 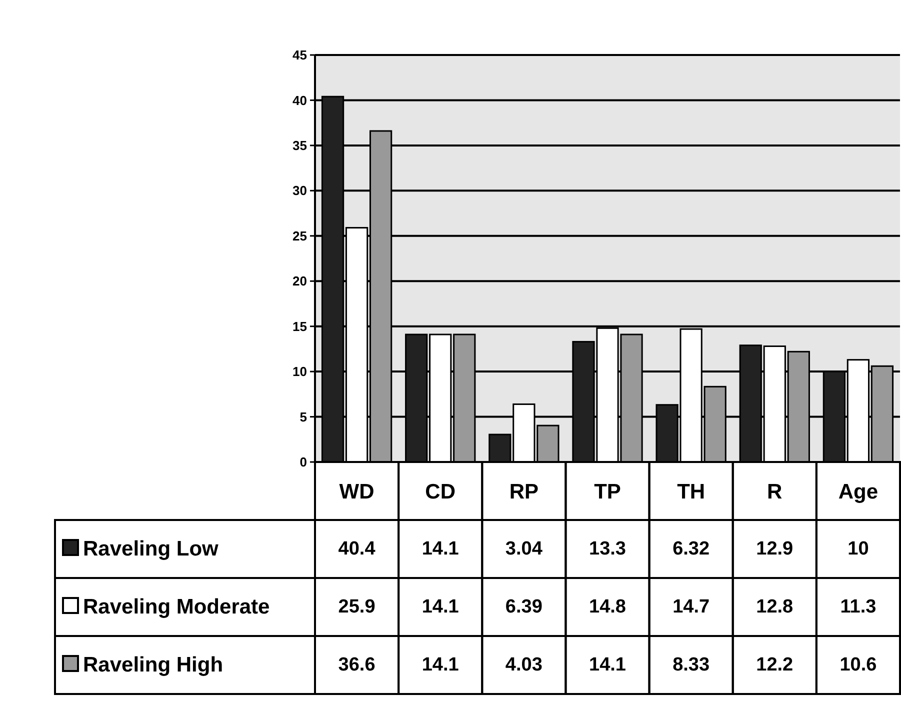 I want to click on data-label: 6.39, so click(x=523, y=607).